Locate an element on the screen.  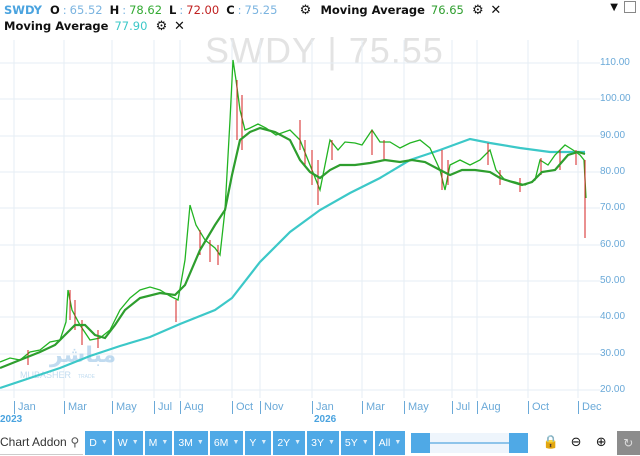
dropdown-triangle-icon: ▼ is located at coordinates (614, 7).